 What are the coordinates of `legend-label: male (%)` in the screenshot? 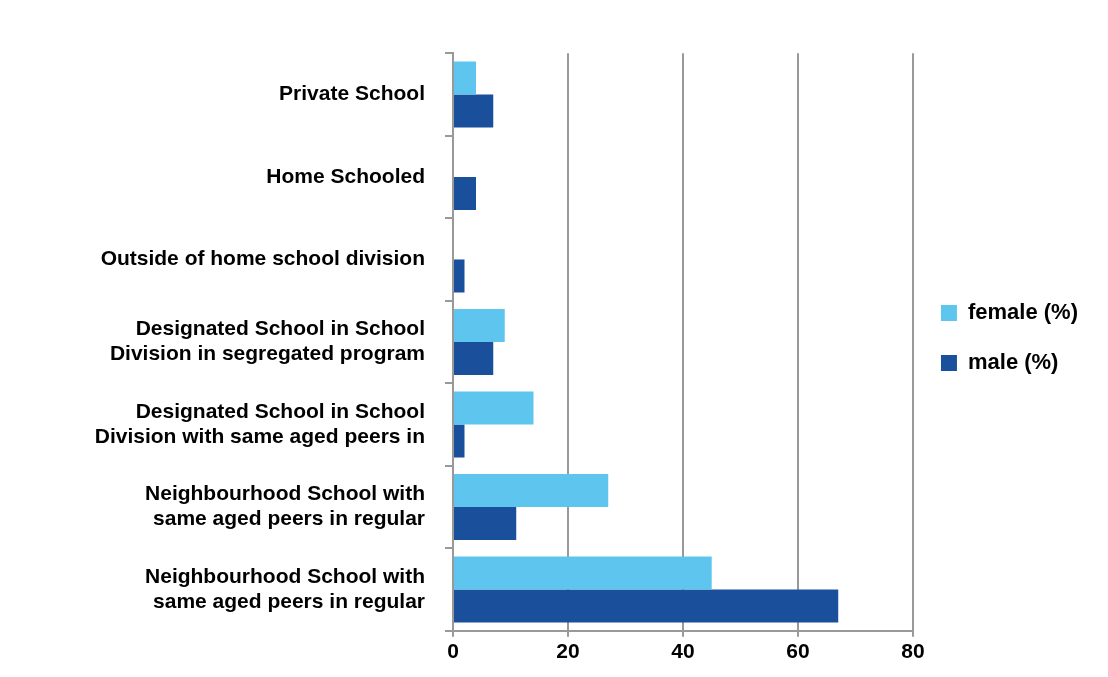 It's located at (1013, 362).